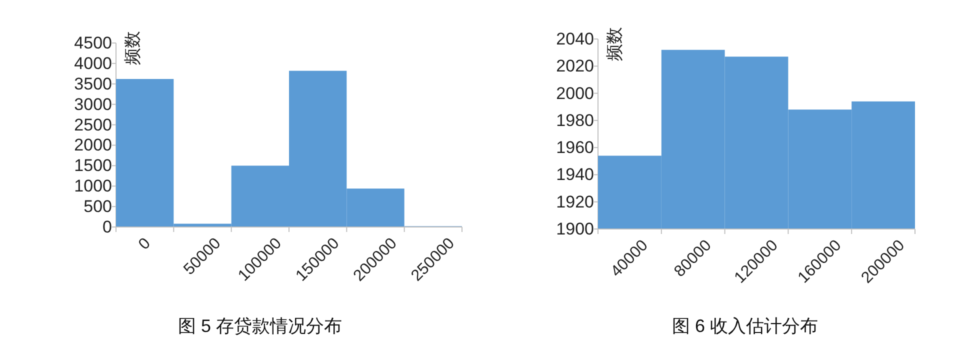 The height and width of the screenshot is (343, 972). I want to click on x-tick-label: 0, so click(145, 244).